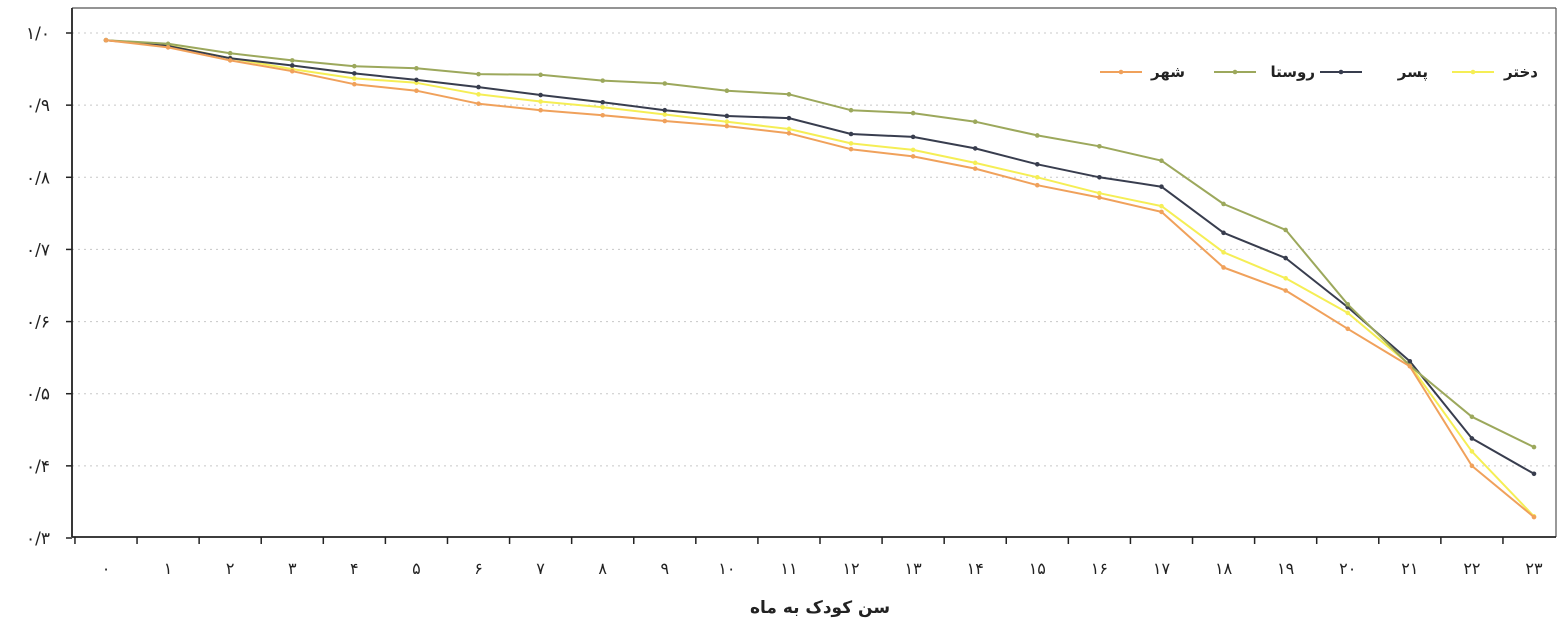  What do you see at coordinates (38, 539) in the screenshot?
I see `y-tick-label: ۰/۳` at bounding box center [38, 539].